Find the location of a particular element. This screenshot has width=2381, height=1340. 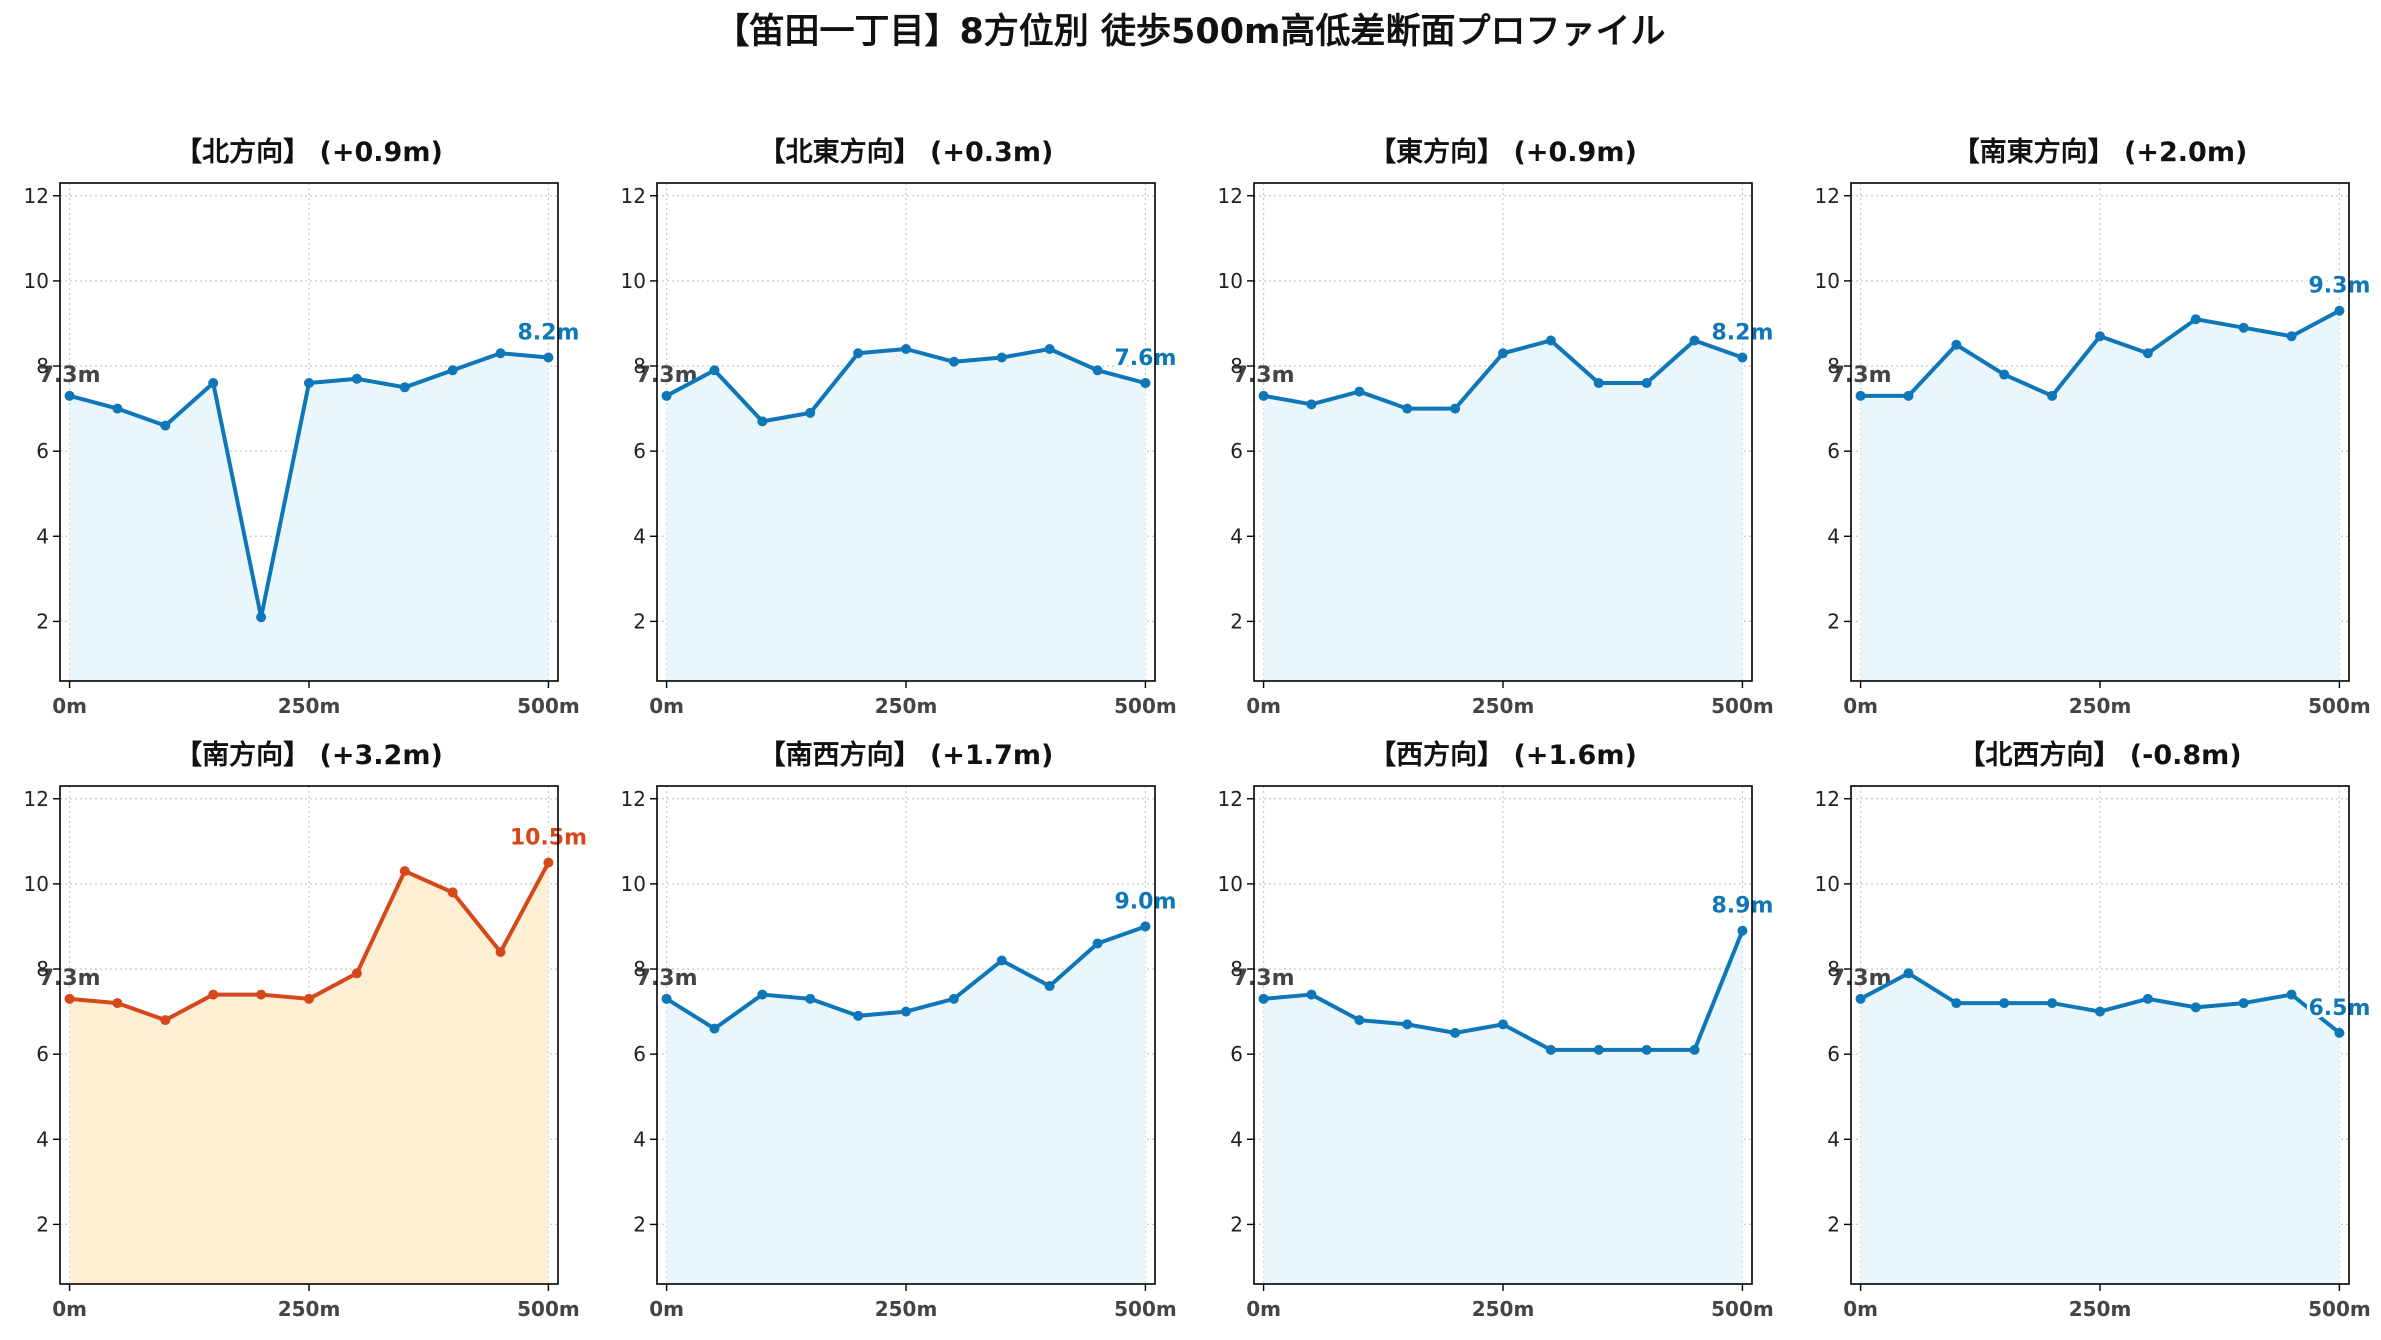

figure-title: 【笛田一丁目】8方位別 徒歩500m高低差断面プロファイル is located at coordinates (1189, 32).